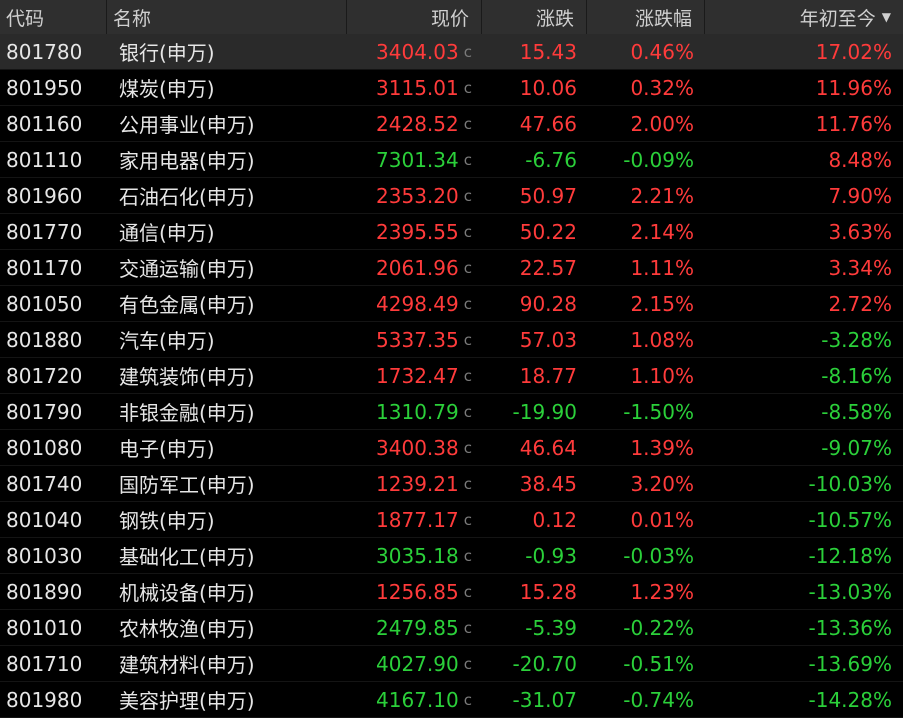  Describe the element at coordinates (534, 17) in the screenshot. I see `column-header-change: 涨跌` at that location.